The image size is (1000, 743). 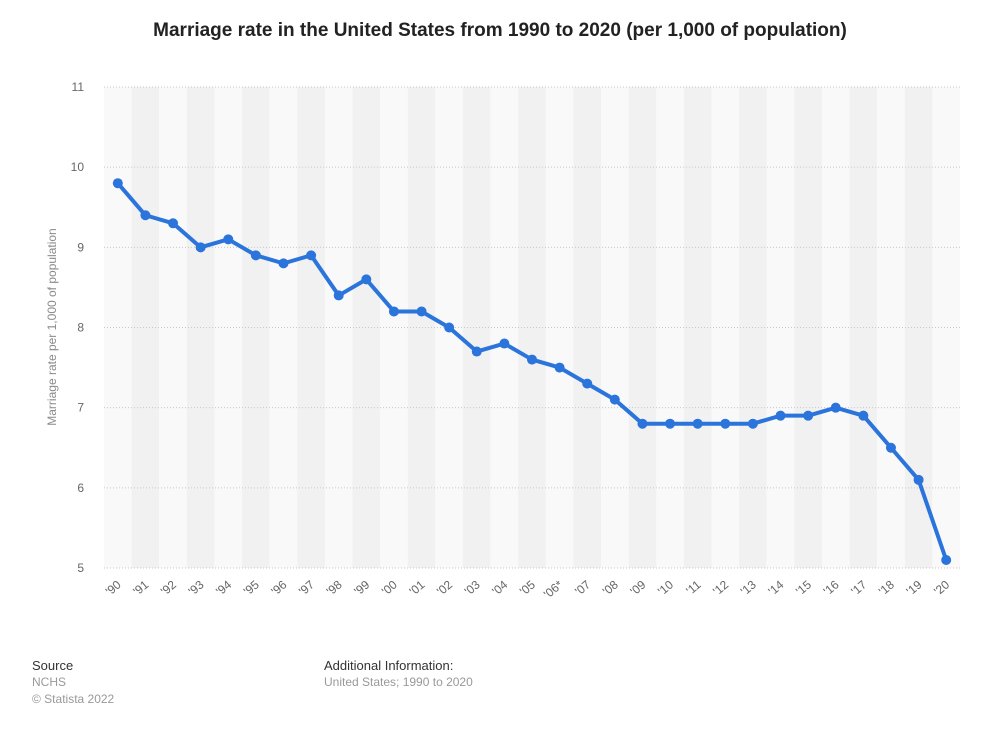 What do you see at coordinates (527, 587) in the screenshot?
I see `x-tick-label: '05` at bounding box center [527, 587].